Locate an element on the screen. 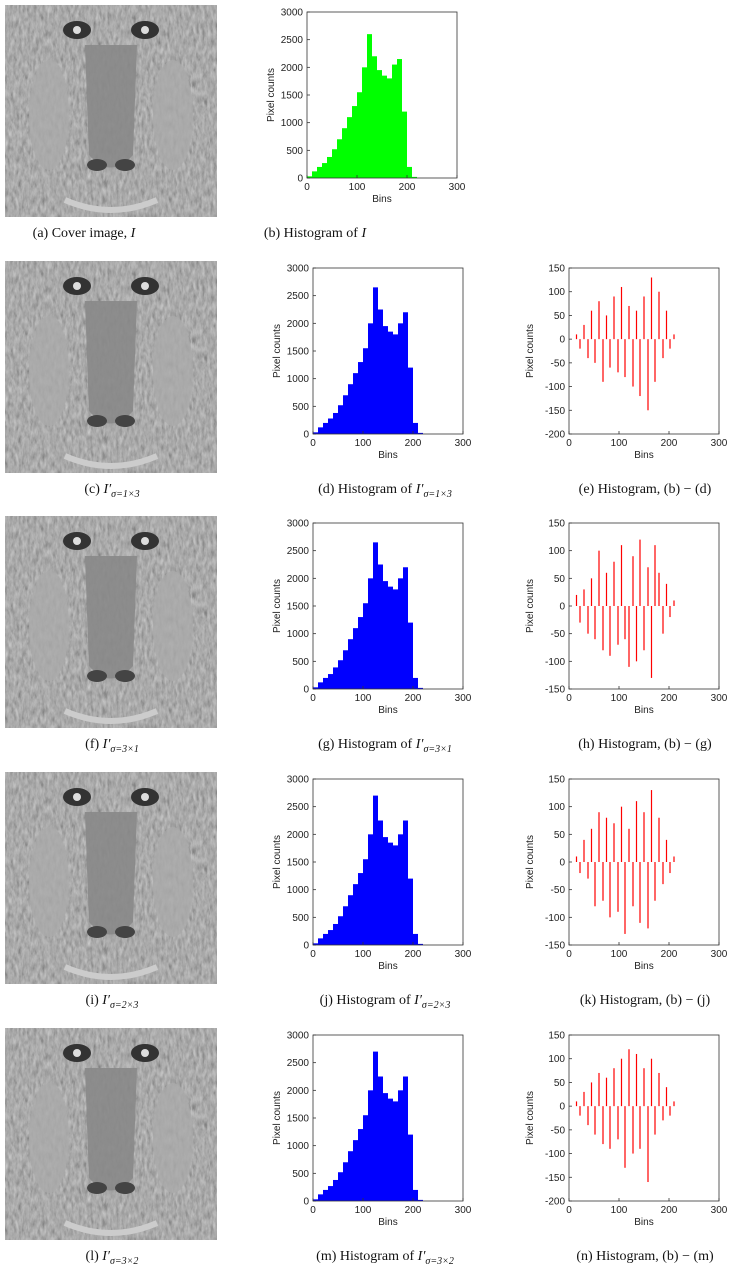 The width and height of the screenshot is (735, 1278). caption: (n) Histogram, (b) − (m) is located at coordinates (645, 1256).